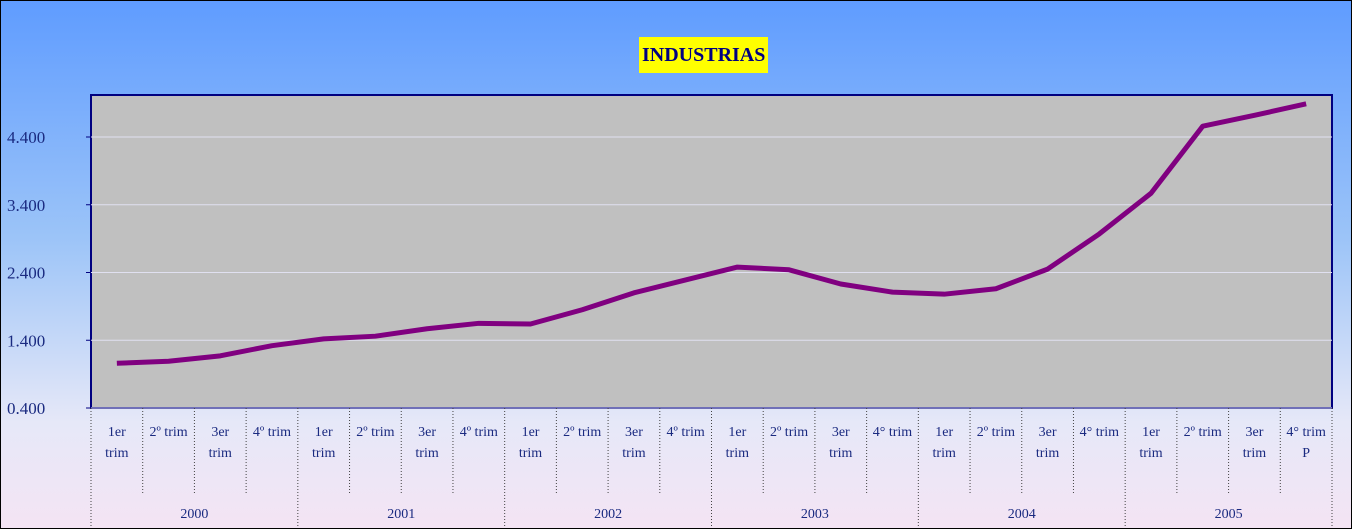 Image resolution: width=1352 pixels, height=529 pixels. Describe the element at coordinates (814, 514) in the screenshot. I see `group-label: 2003` at that location.